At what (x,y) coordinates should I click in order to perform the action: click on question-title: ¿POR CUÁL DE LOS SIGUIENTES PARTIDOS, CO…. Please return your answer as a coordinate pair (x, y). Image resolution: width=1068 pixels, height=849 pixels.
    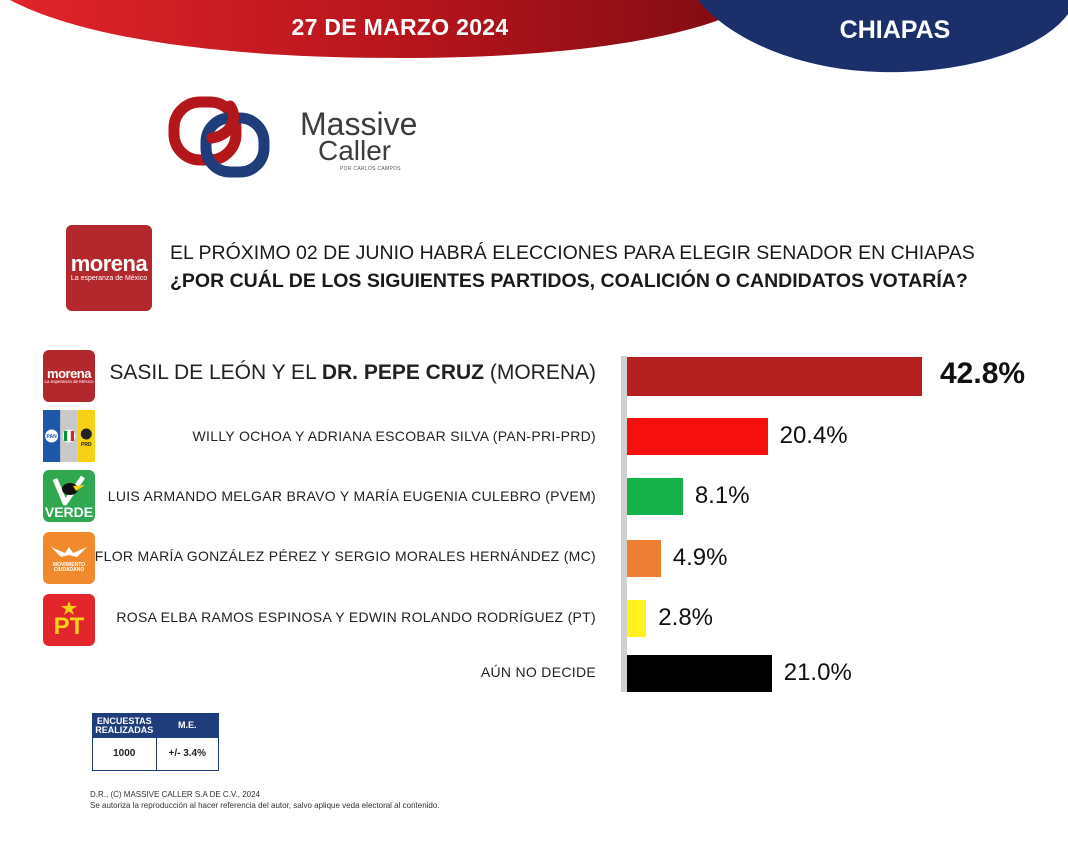
    Looking at the image, I should click on (569, 281).